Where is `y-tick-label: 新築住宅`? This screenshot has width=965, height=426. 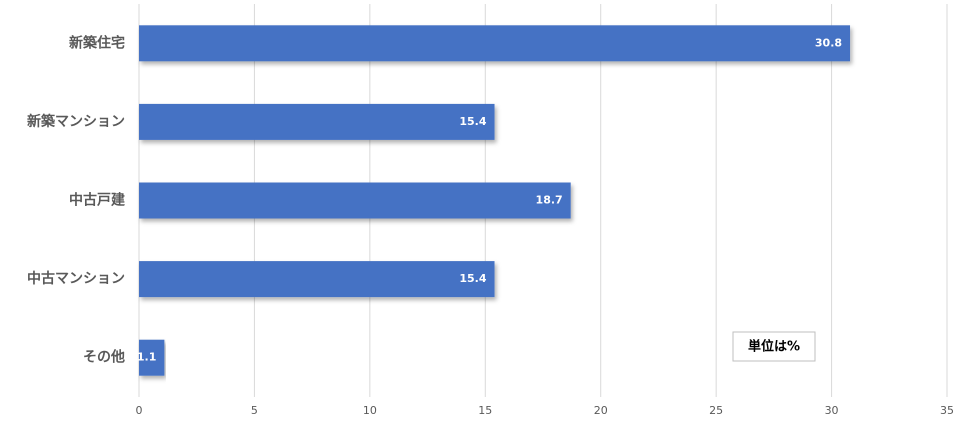
y-tick-label: 新築住宅 is located at coordinates (97, 42).